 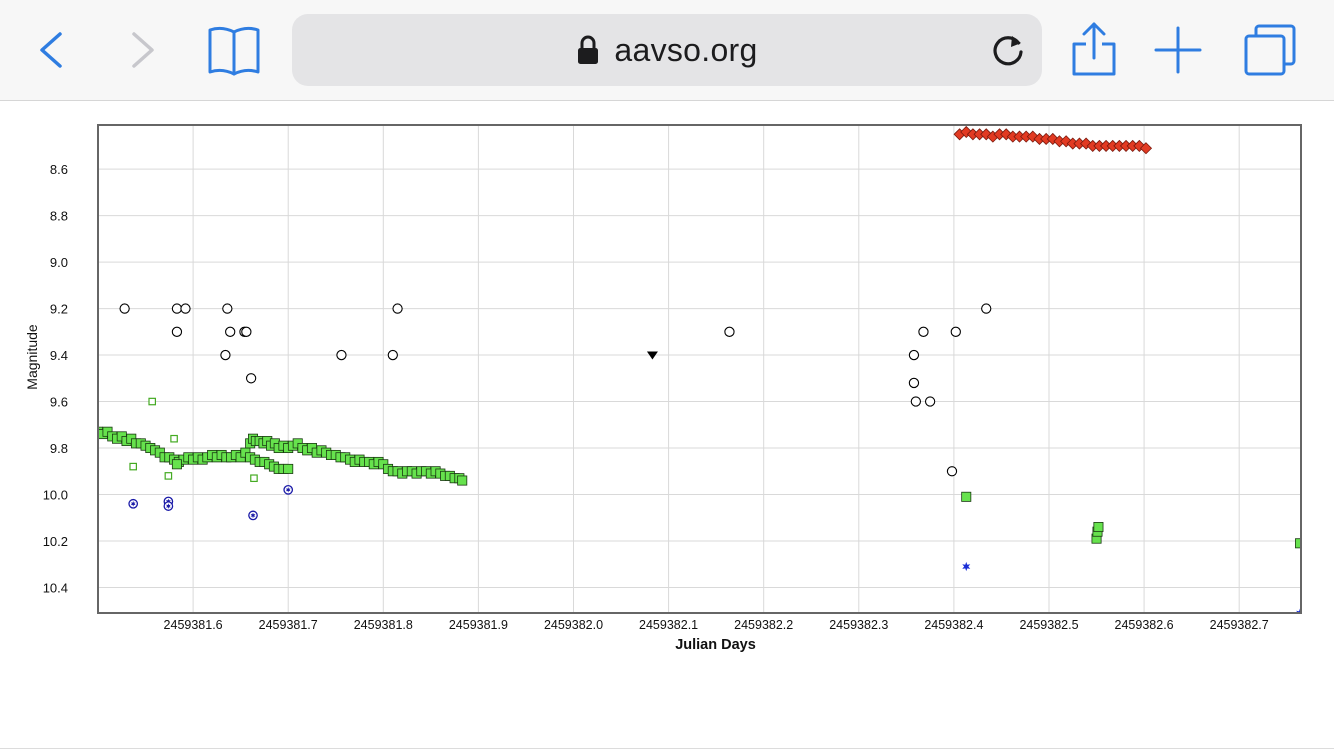 I want to click on y-tick-label: 10.2, so click(x=55, y=541).